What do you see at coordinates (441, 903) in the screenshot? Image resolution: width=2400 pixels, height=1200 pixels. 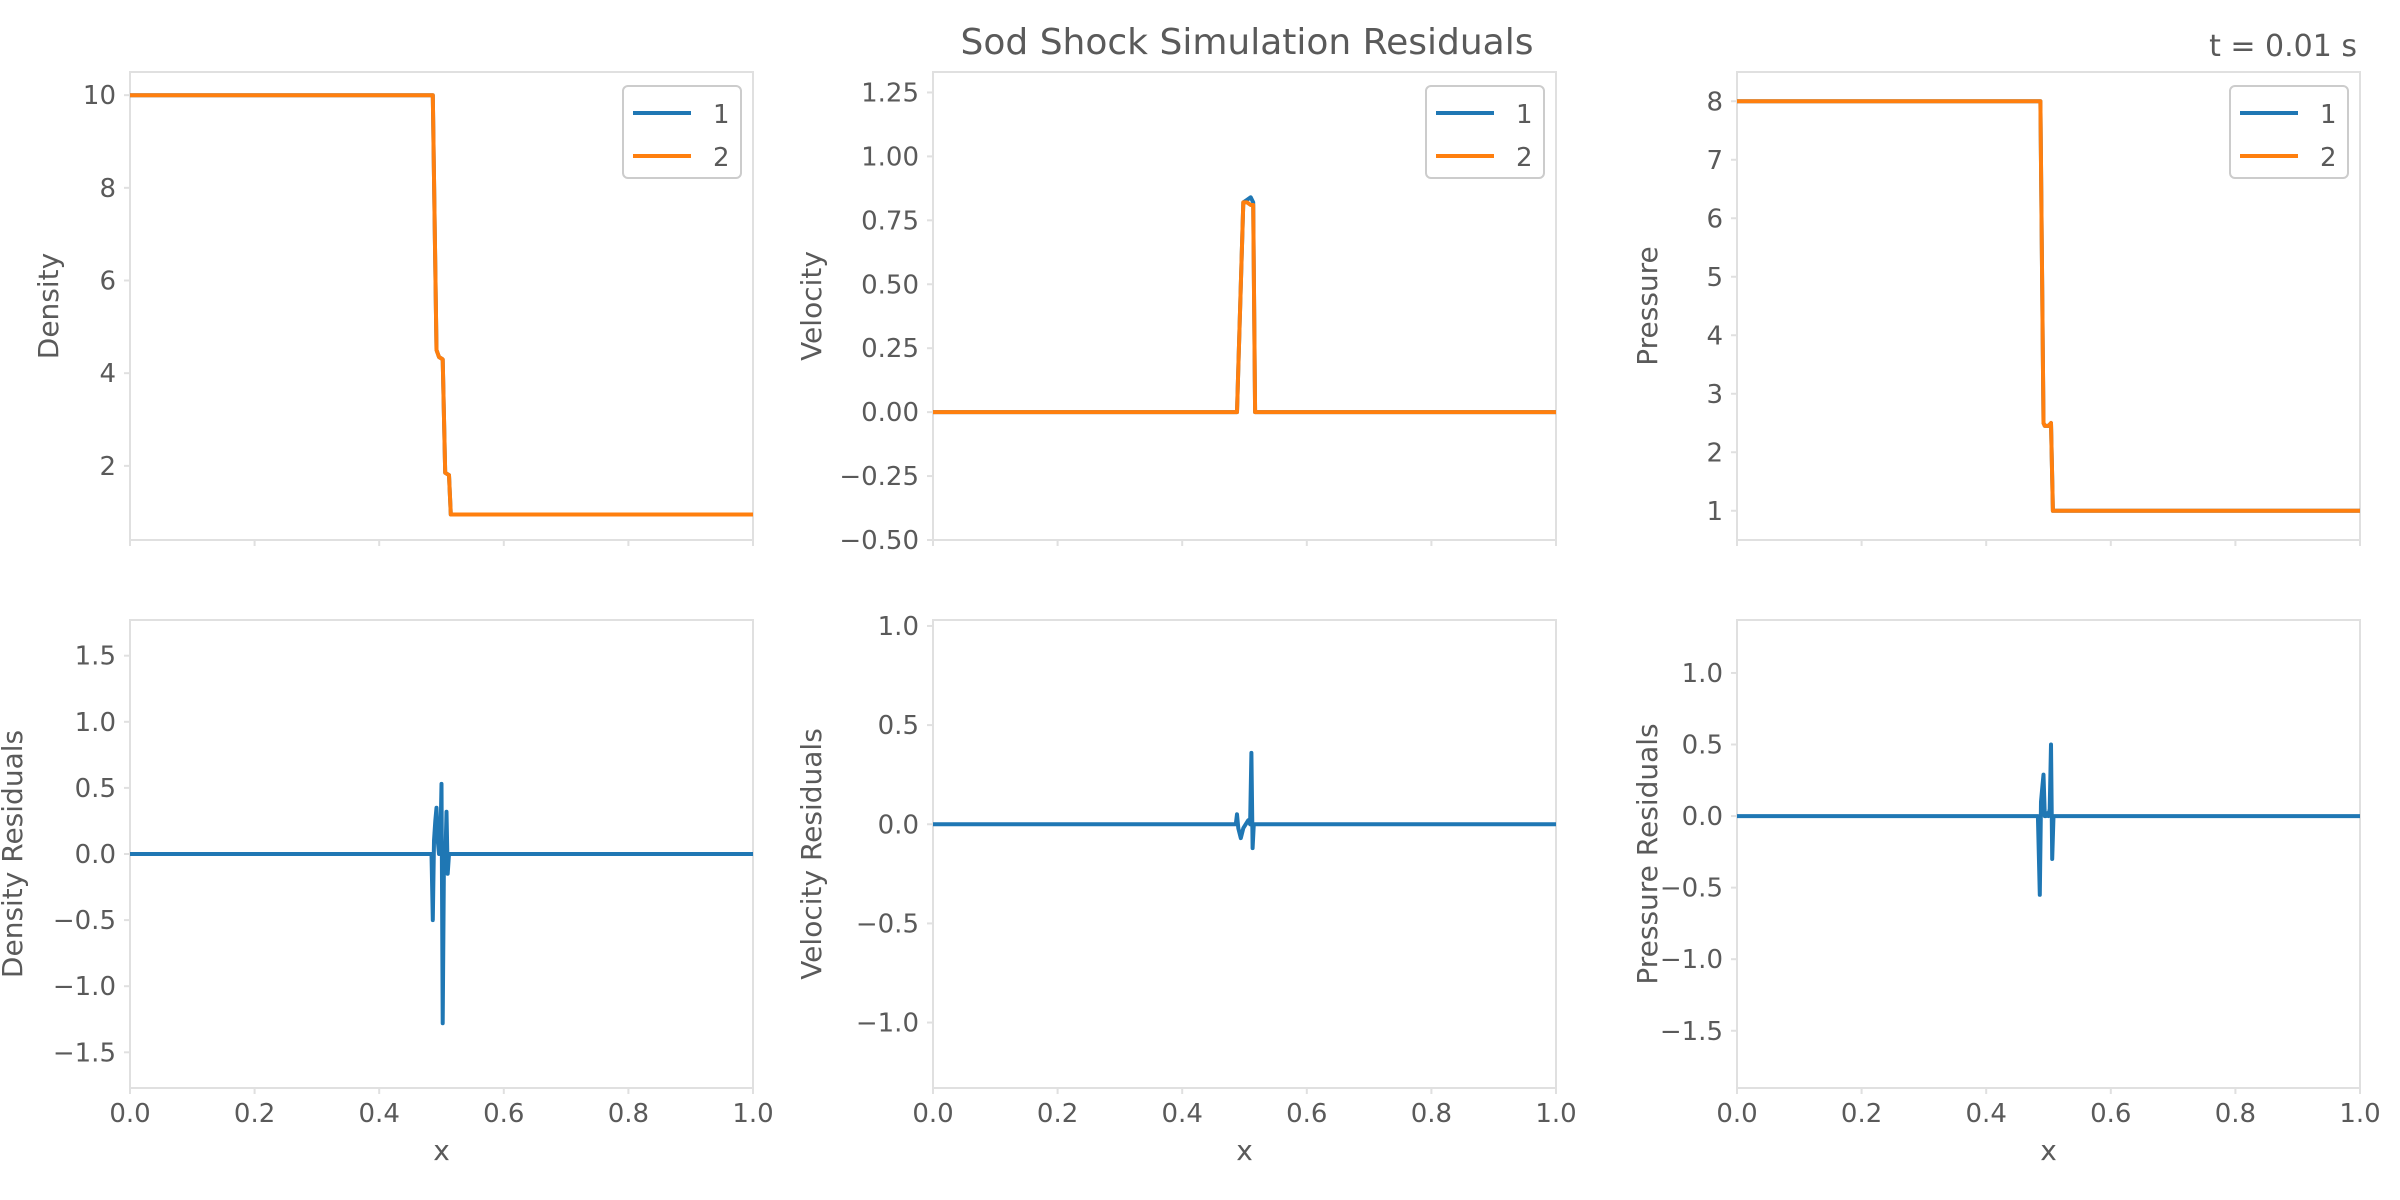 I see `density_residuals-series-line-line` at bounding box center [441, 903].